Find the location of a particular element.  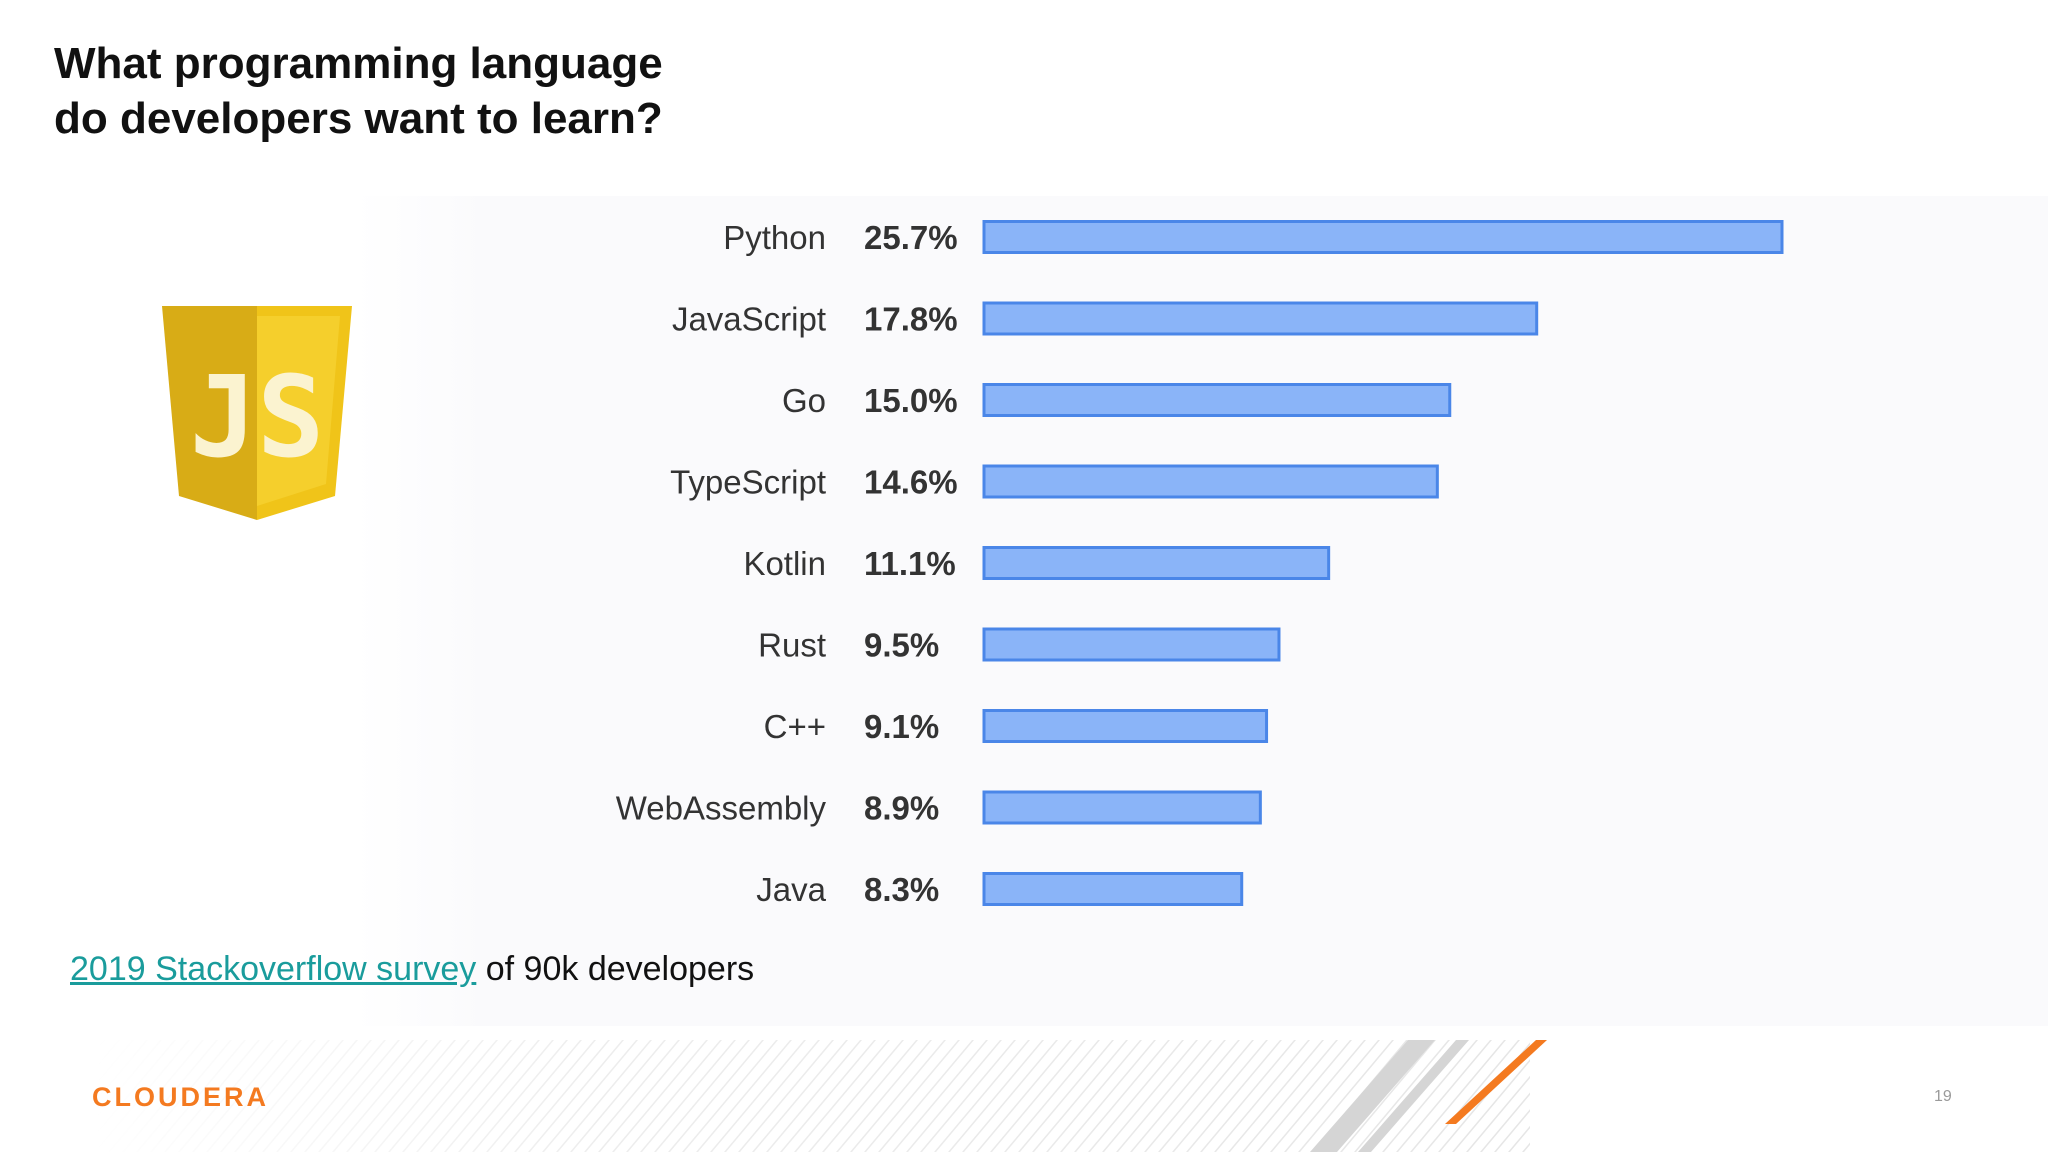

footer-stripes-decoration is located at coordinates (818, 1096).